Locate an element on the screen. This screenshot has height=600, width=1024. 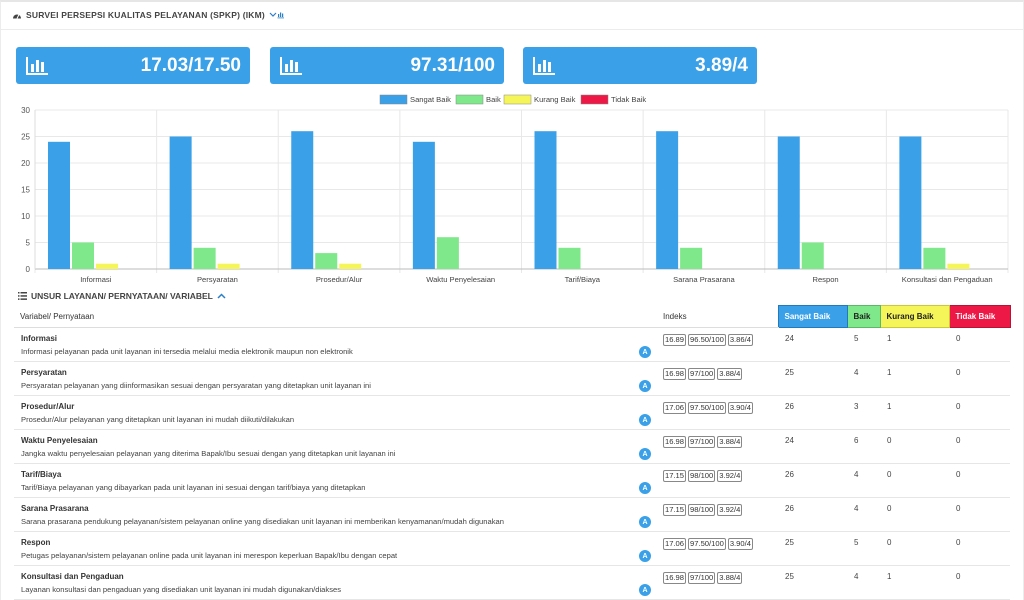
y-tick-label: 10 is located at coordinates (25, 216).